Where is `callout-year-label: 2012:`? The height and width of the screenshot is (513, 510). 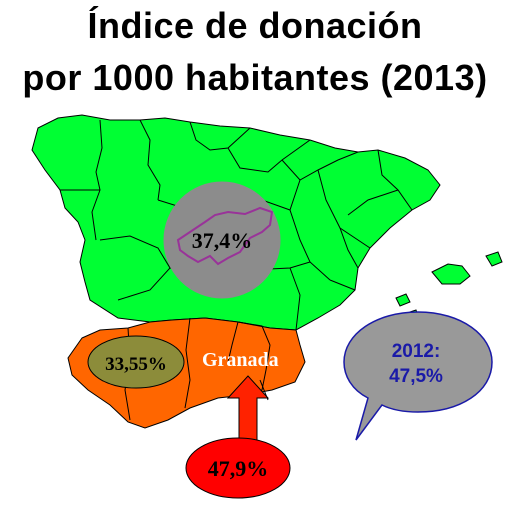 callout-year-label: 2012: is located at coordinates (416, 351).